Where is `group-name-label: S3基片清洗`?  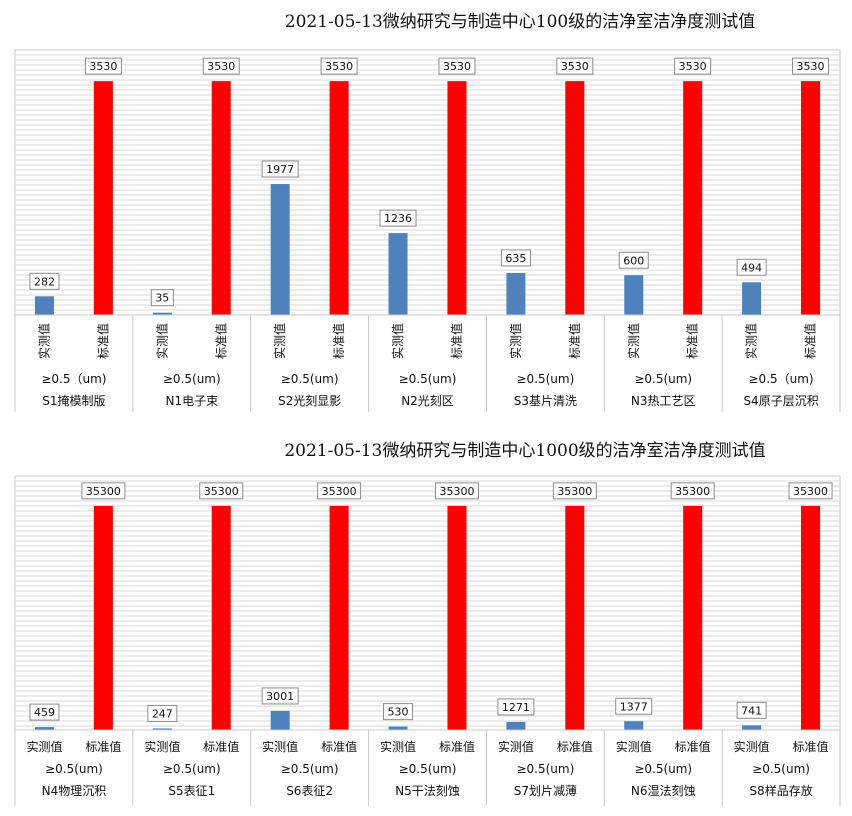 group-name-label: S3基片清洗 is located at coordinates (545, 401).